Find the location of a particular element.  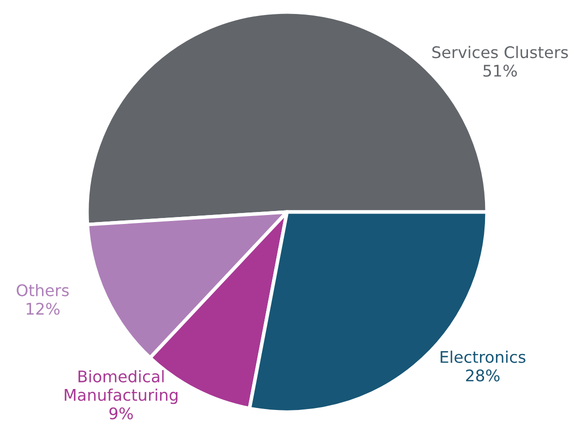

slice-label: Services Clusters is located at coordinates (500, 52).